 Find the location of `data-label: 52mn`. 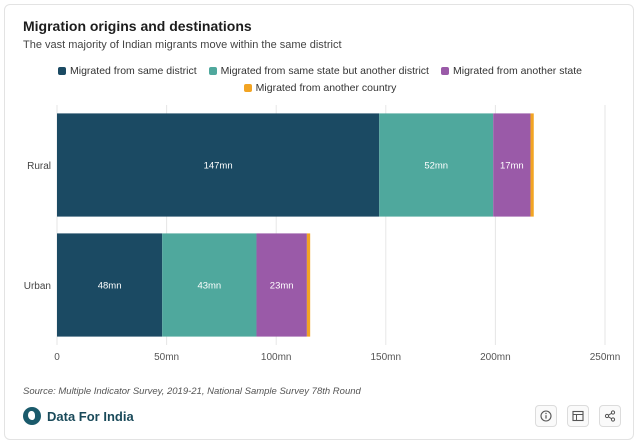

data-label: 52mn is located at coordinates (436, 166).